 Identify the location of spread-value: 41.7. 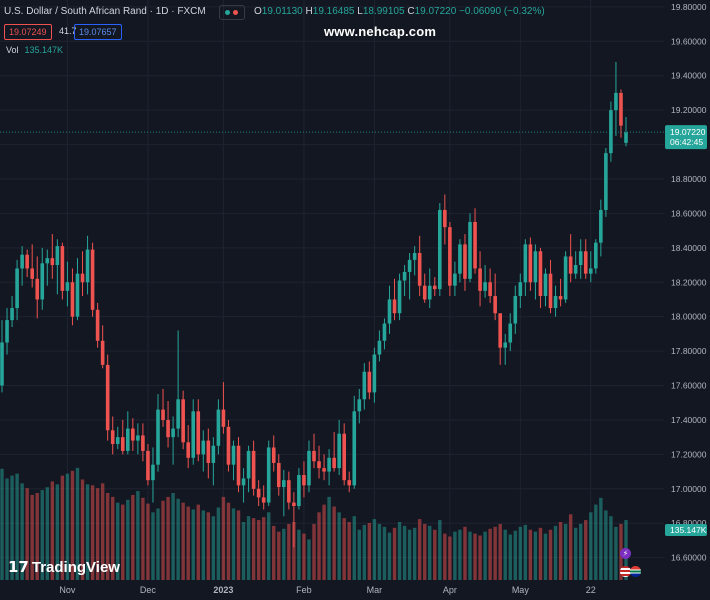
(68, 31).